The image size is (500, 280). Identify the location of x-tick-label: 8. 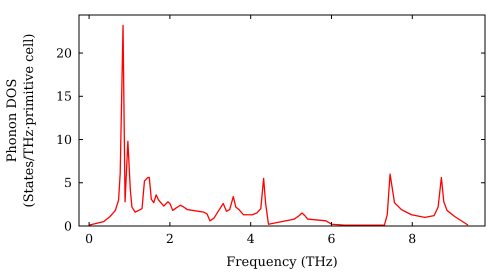
(412, 238).